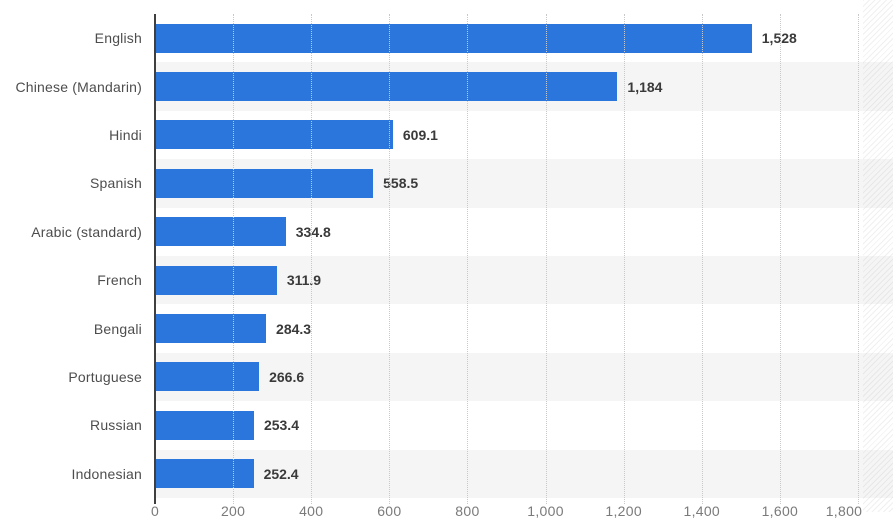 This screenshot has height=531, width=893. What do you see at coordinates (524, 425) in the screenshot?
I see `row-plot-cell: 253.4` at bounding box center [524, 425].